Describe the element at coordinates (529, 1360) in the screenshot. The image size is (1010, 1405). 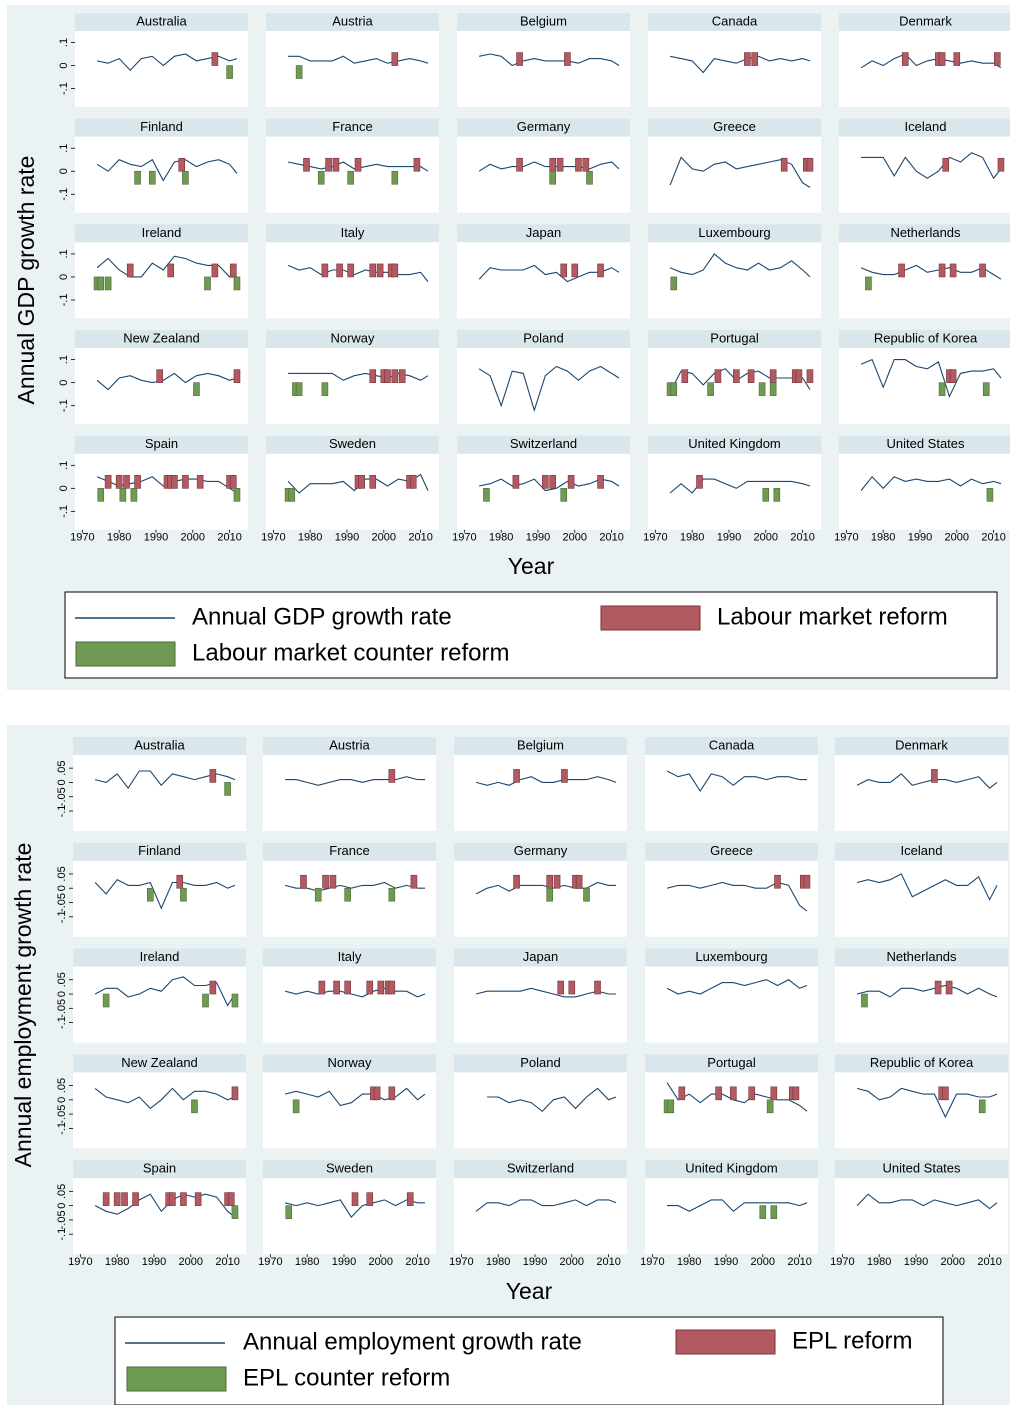
I see `legend-box` at that location.